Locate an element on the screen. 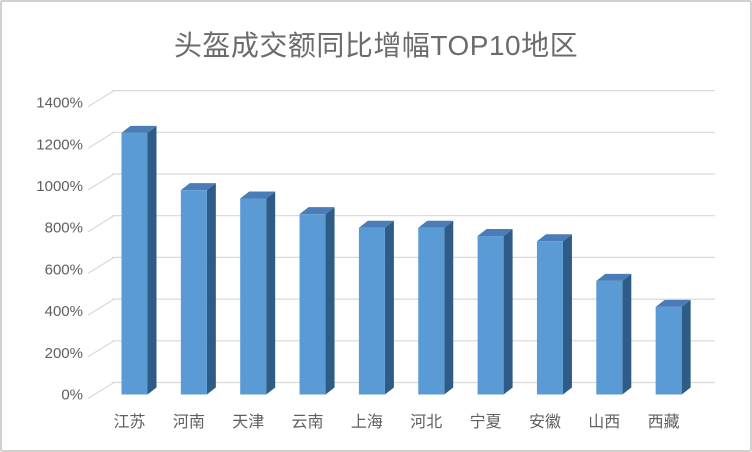 The image size is (752, 452). x-tick-label: 西藏 is located at coordinates (664, 422).